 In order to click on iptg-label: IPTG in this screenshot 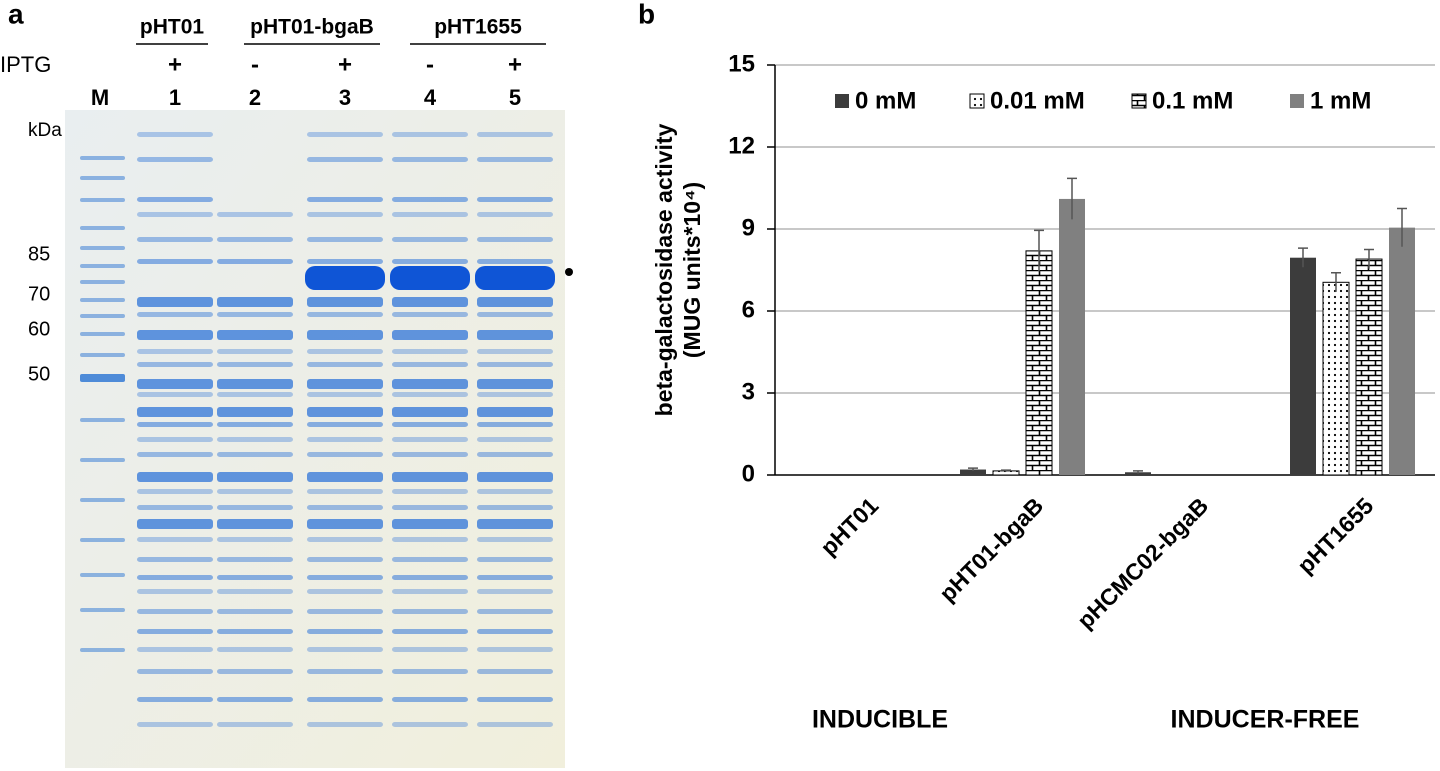, I will do `click(25, 64)`.